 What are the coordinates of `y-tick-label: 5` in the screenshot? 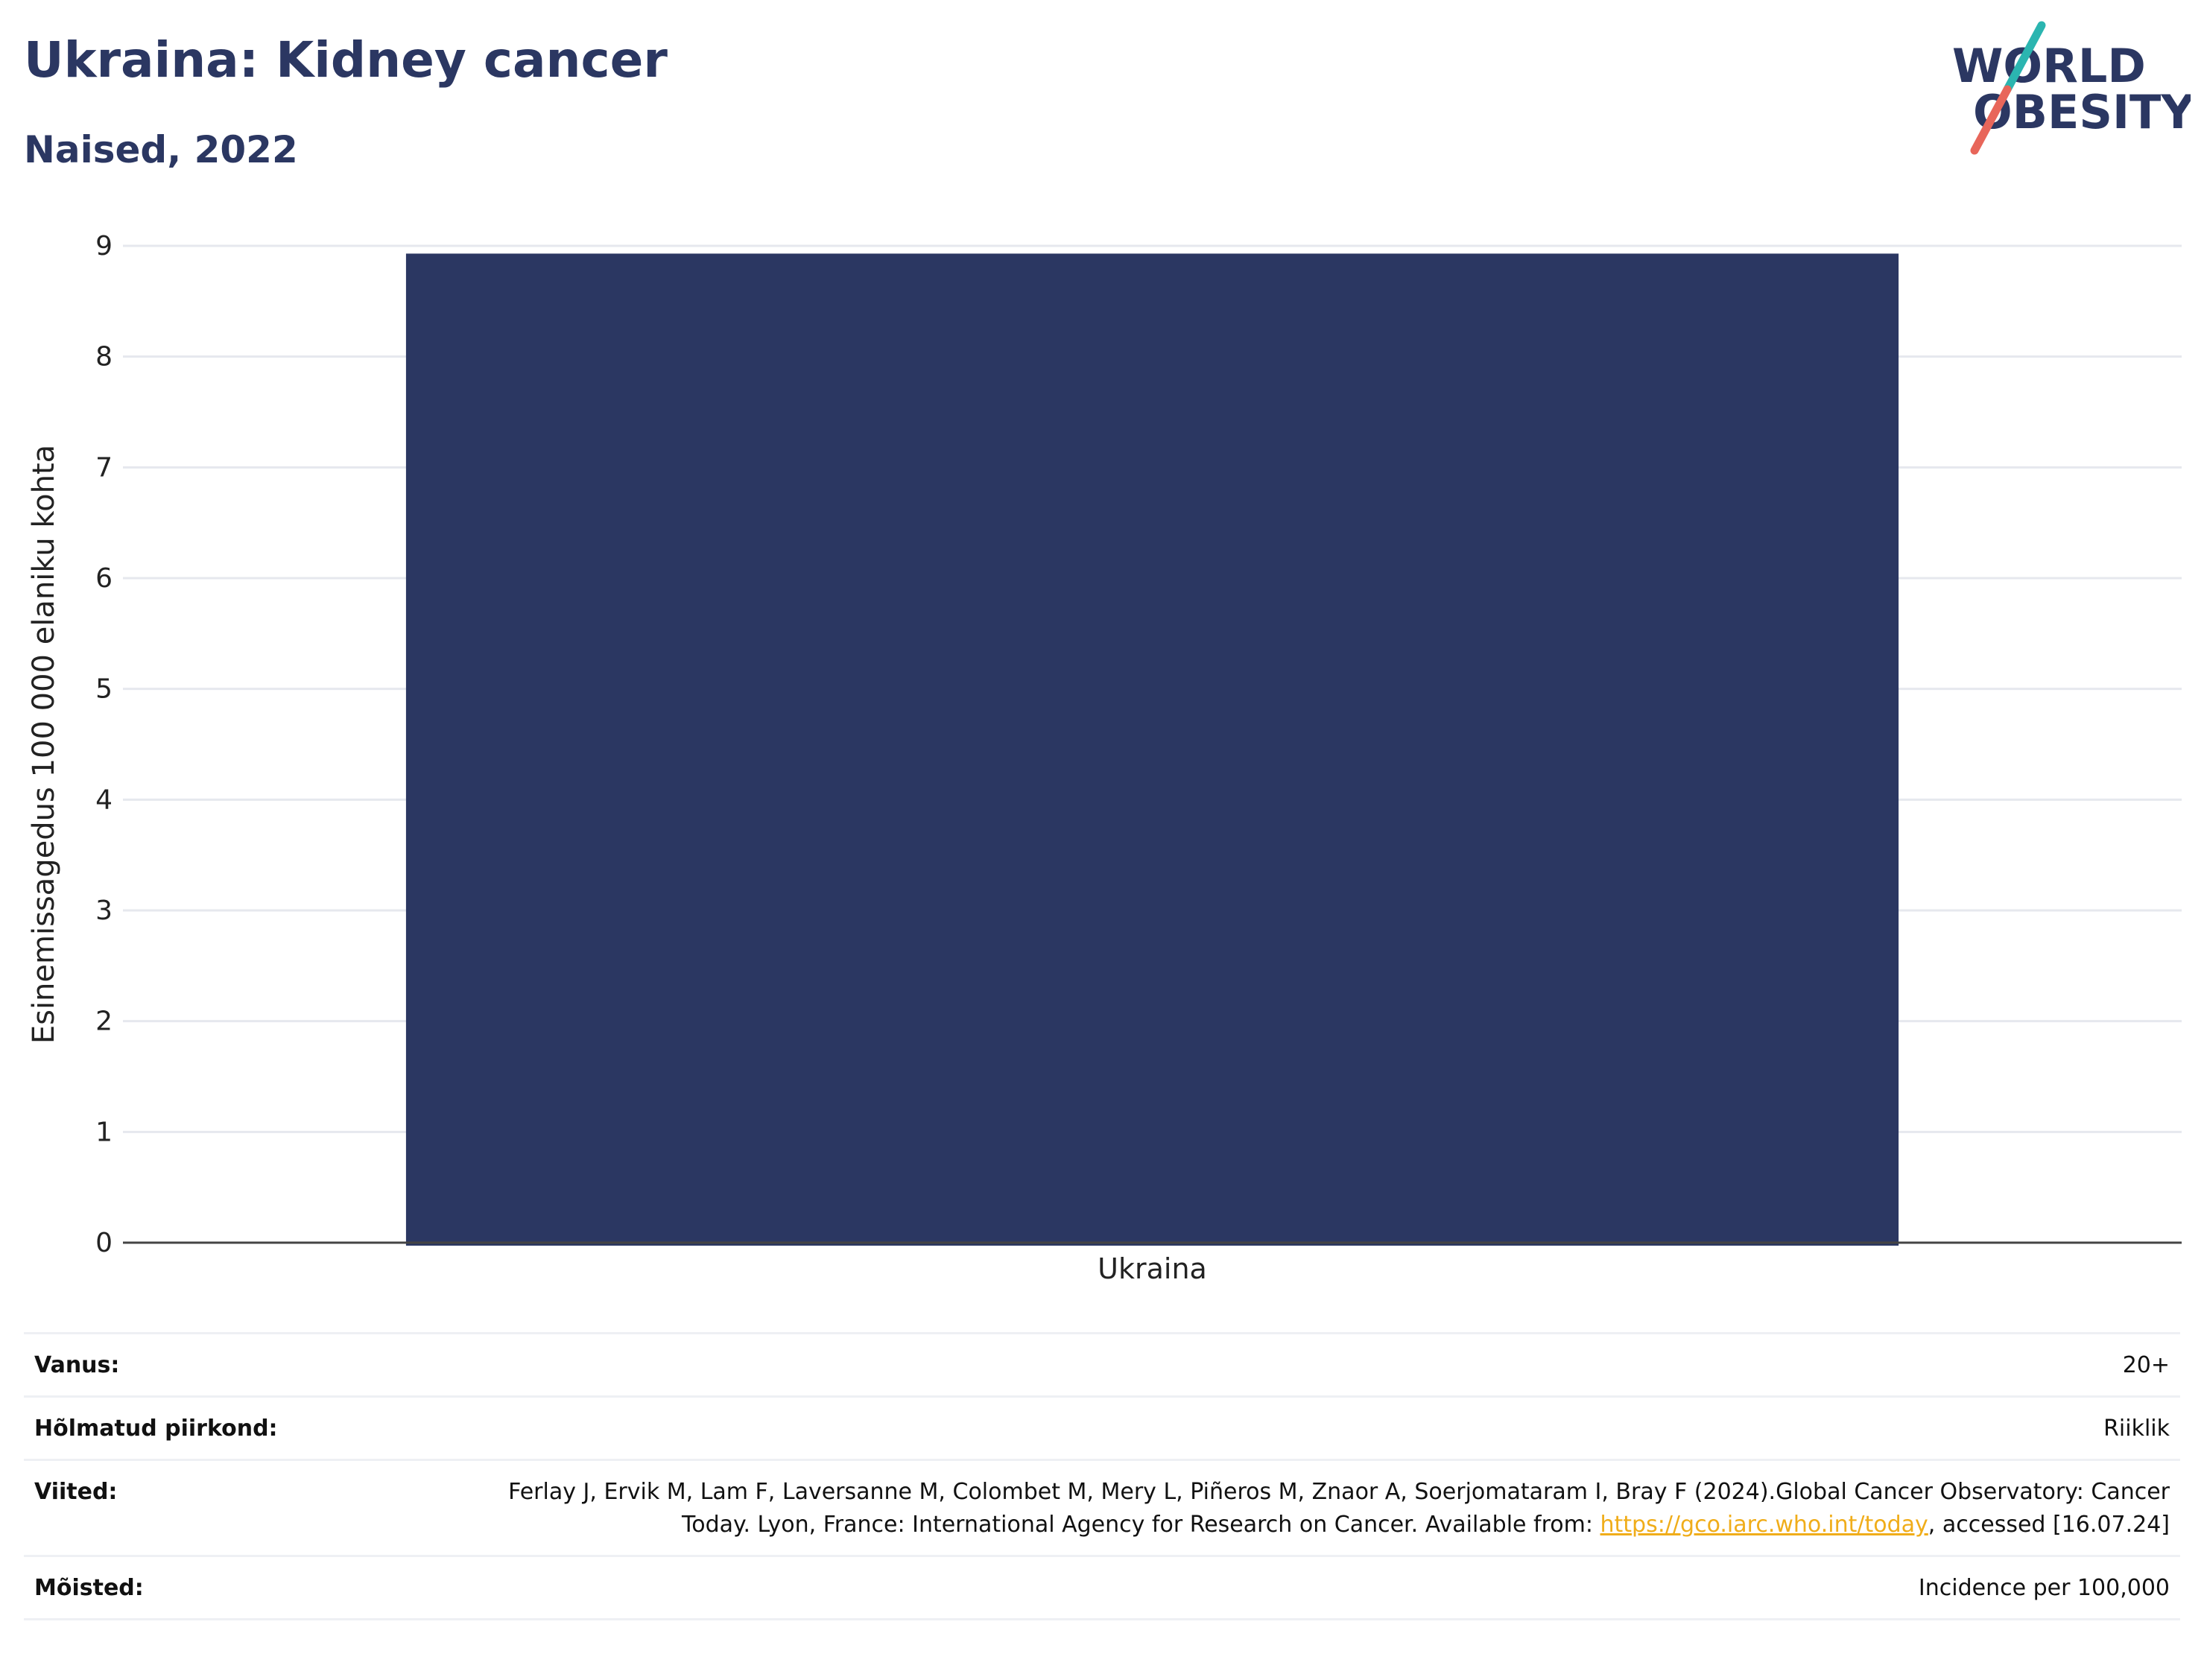 It's located at (104, 689).